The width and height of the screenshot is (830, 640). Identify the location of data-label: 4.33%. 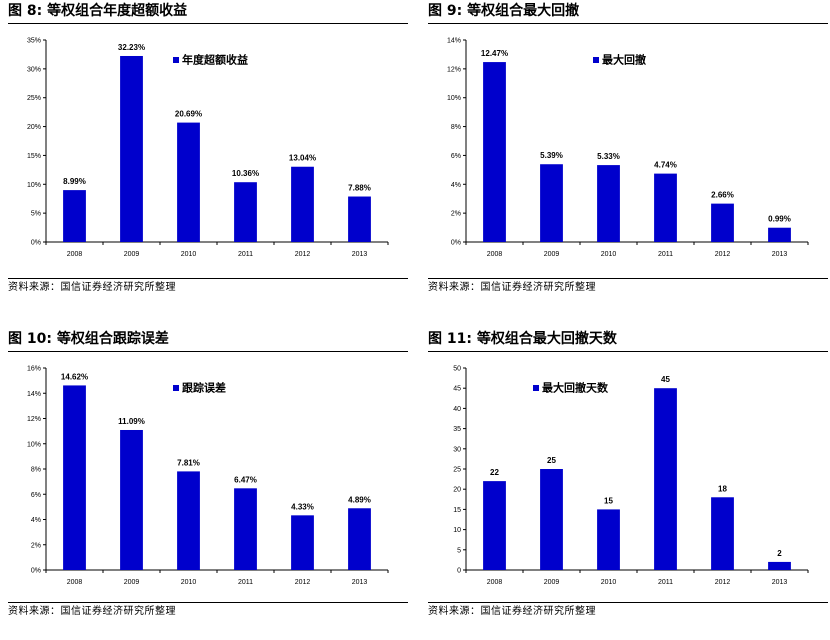
(302, 506).